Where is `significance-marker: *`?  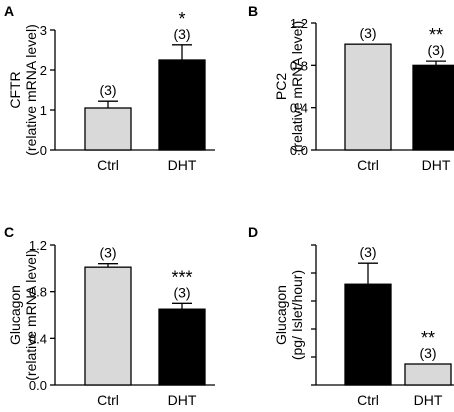 significance-marker: * is located at coordinates (181, 19).